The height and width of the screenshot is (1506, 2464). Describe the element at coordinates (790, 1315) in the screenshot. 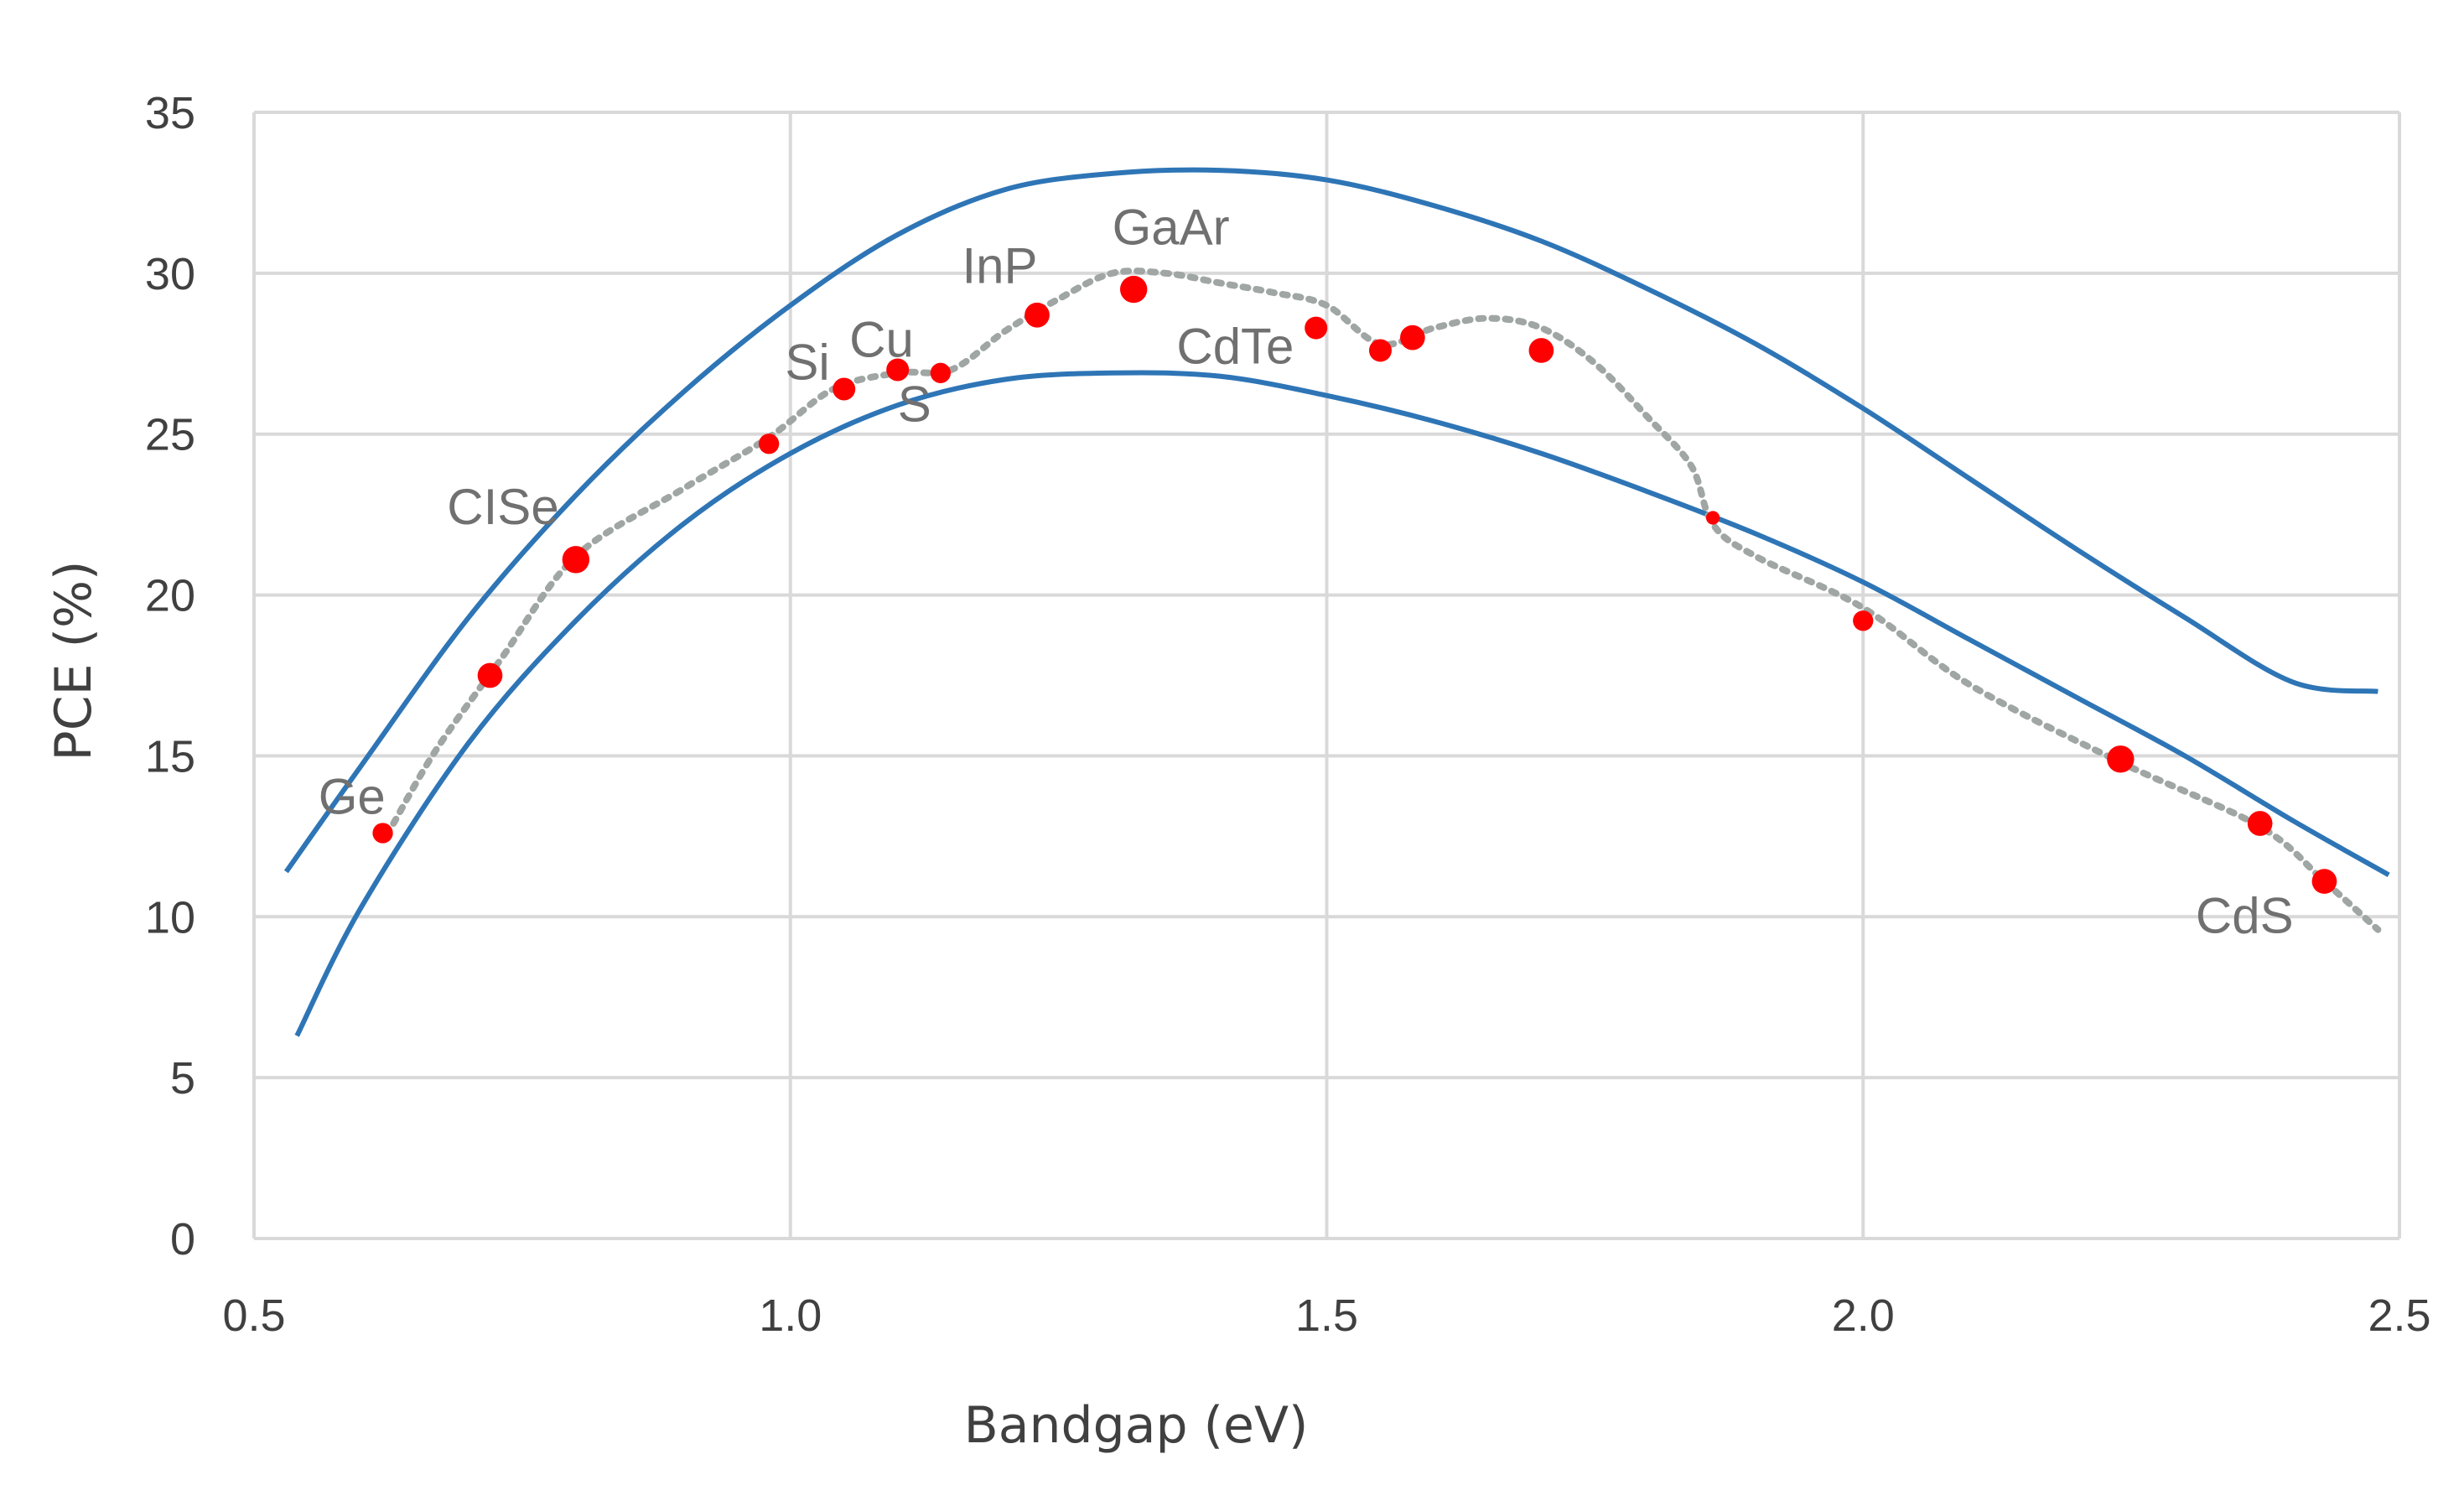

I see `x-tick-label: 1.0` at that location.